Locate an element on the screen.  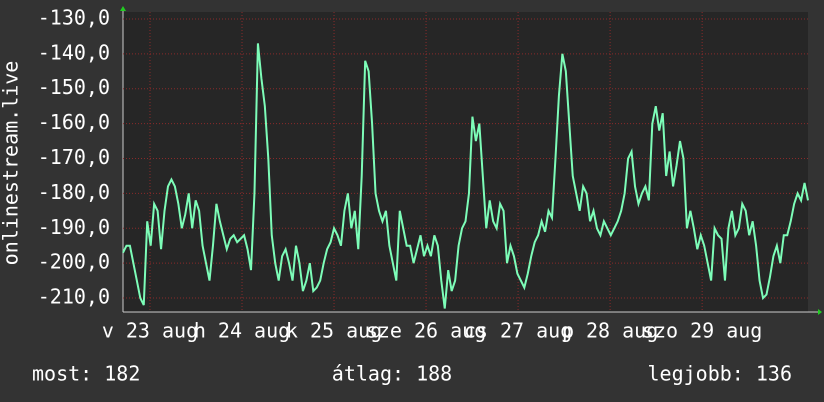
x-tick-label: szo 29 aug is located at coordinates (702, 331).